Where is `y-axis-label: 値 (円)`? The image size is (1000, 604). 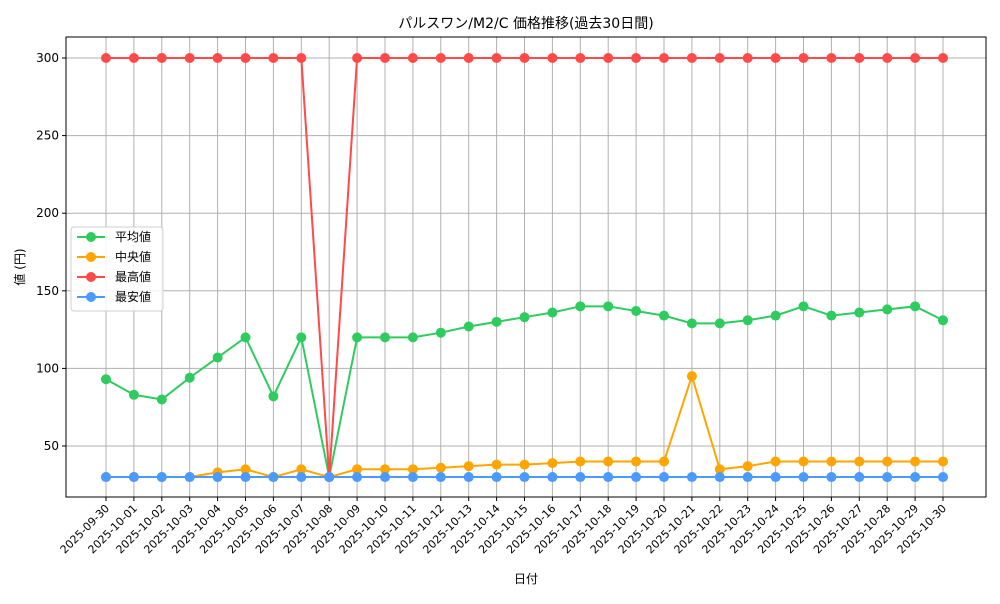
y-axis-label: 値 (円) is located at coordinates (19, 266).